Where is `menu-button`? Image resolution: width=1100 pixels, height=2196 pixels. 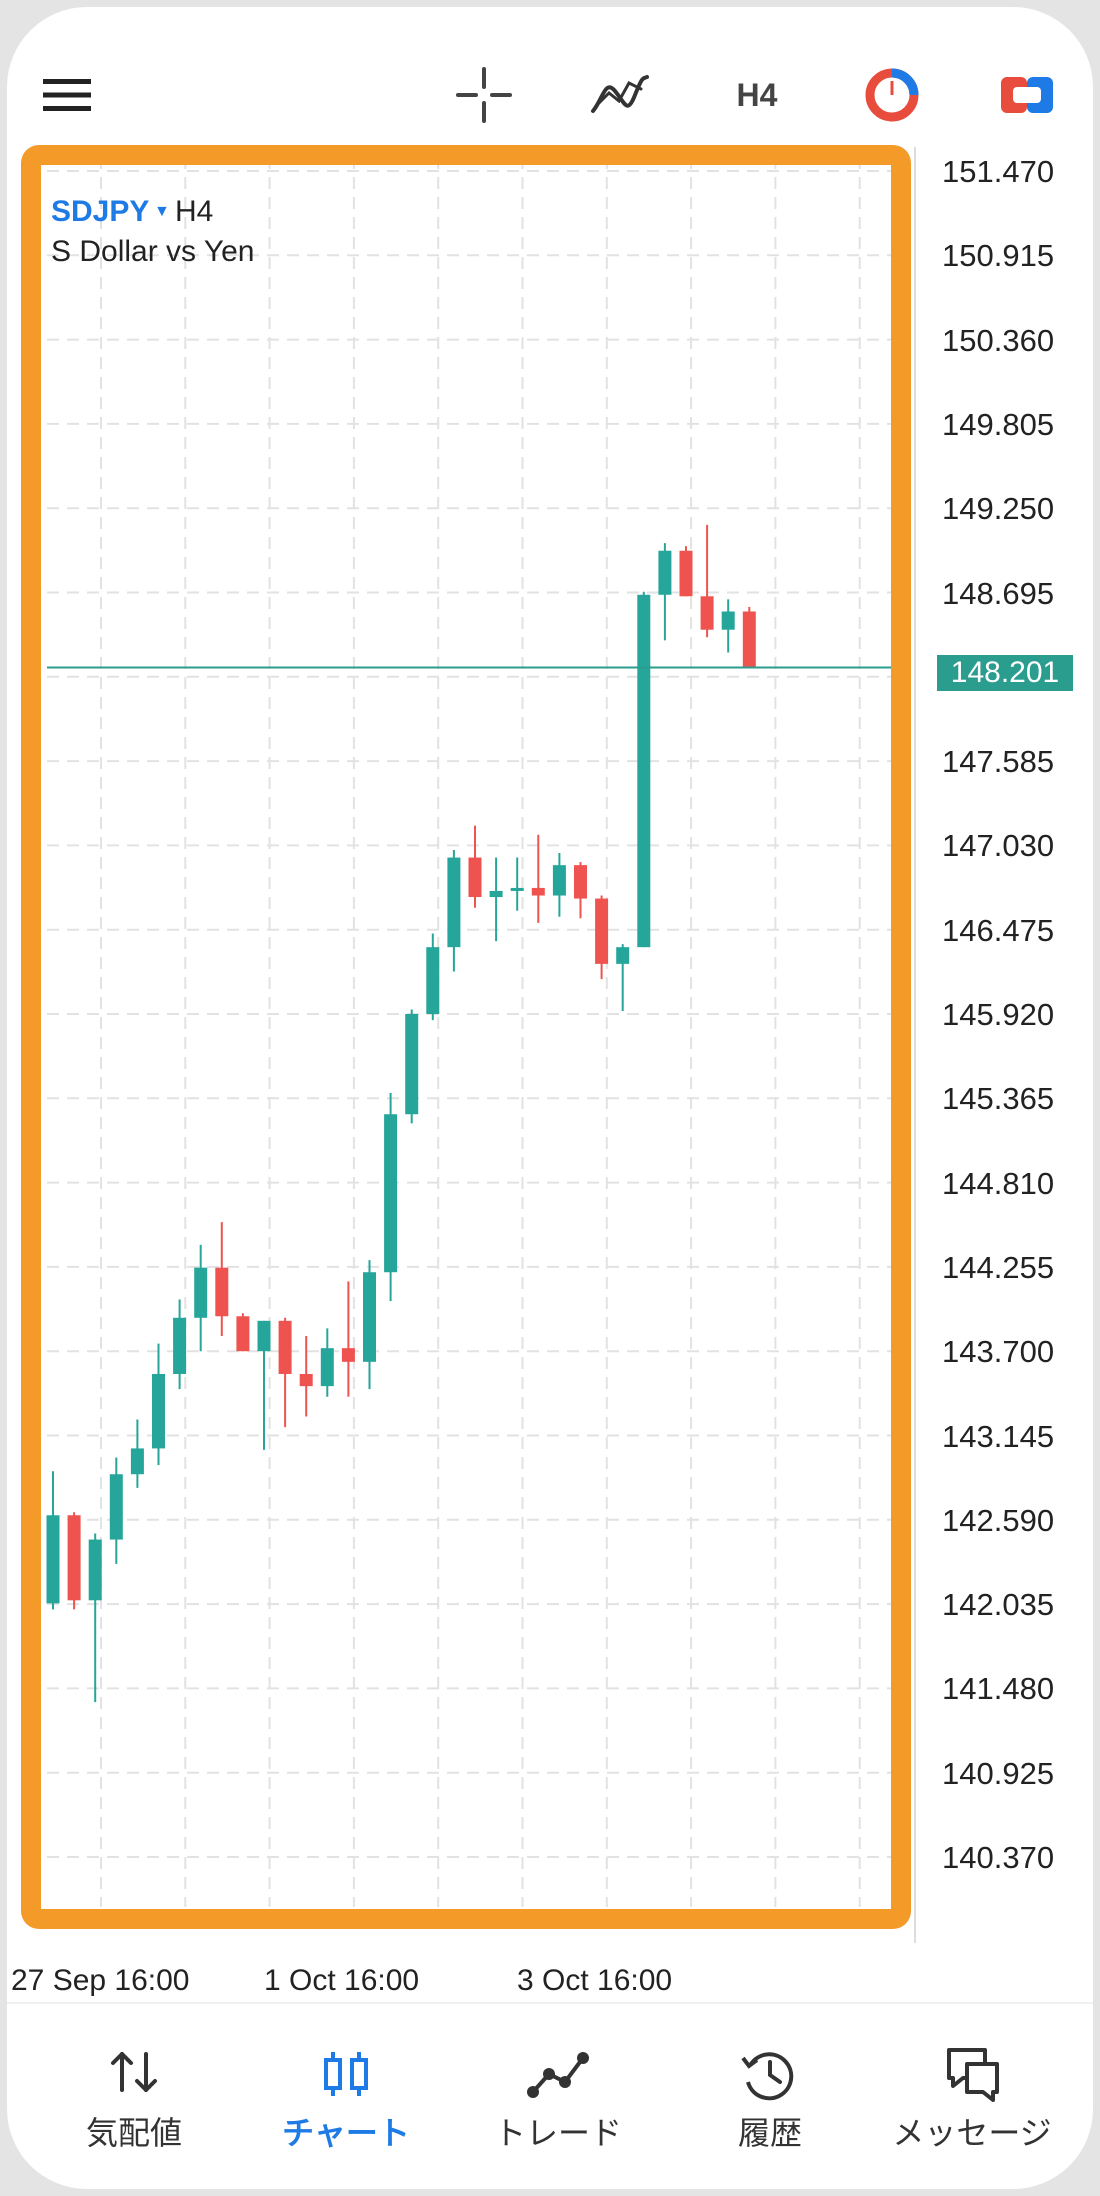
menu-button is located at coordinates (67, 95).